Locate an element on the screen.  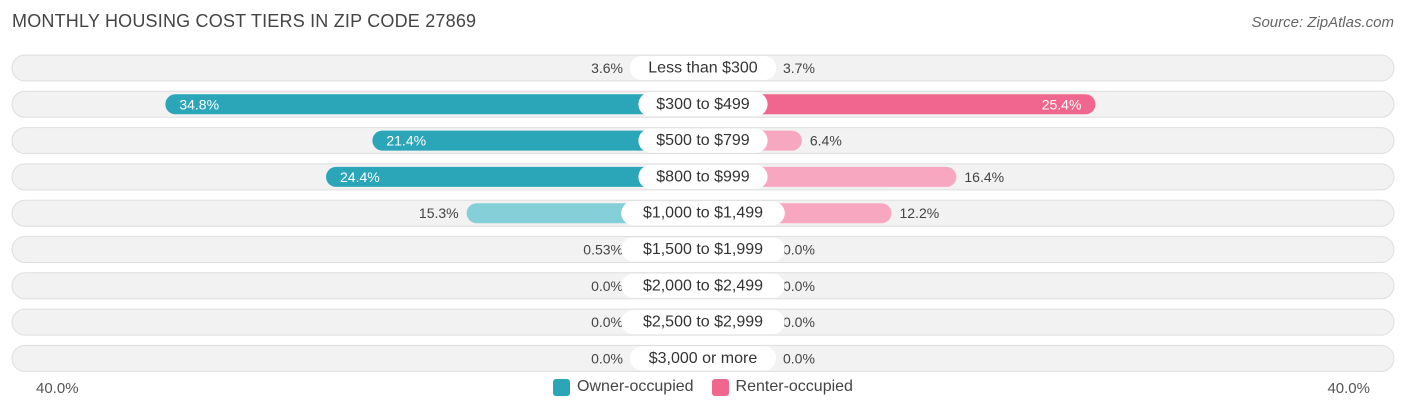
legend-item-owner: Owner-occupied is located at coordinates (623, 387).